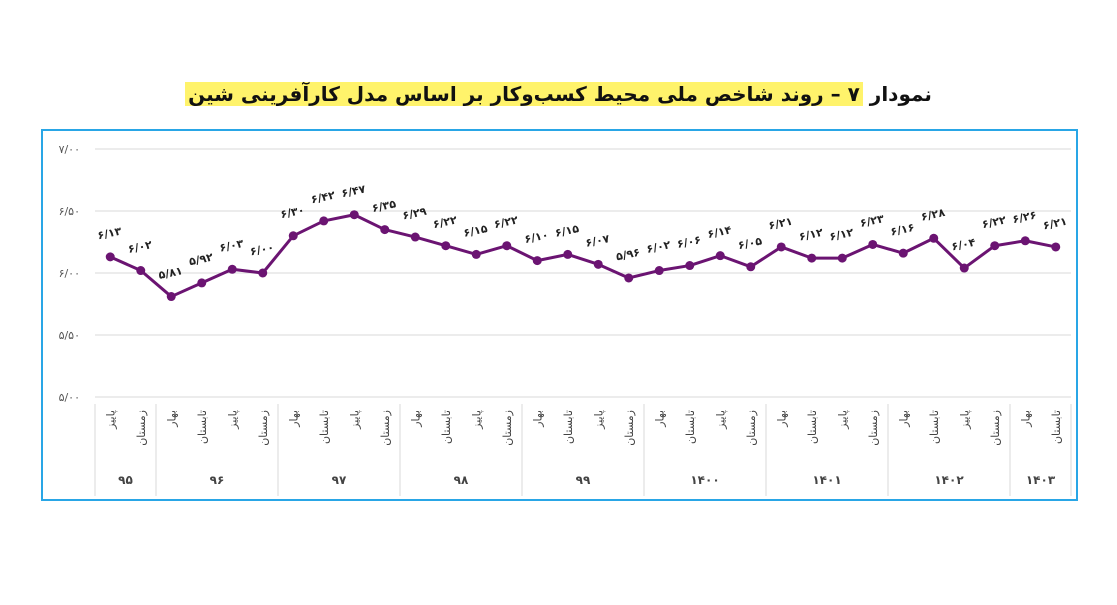 Image resolution: width=1117 pixels, height=605 pixels. Describe the element at coordinates (170, 273) in the screenshot. I see `data-label: ۵/۸۱` at that location.